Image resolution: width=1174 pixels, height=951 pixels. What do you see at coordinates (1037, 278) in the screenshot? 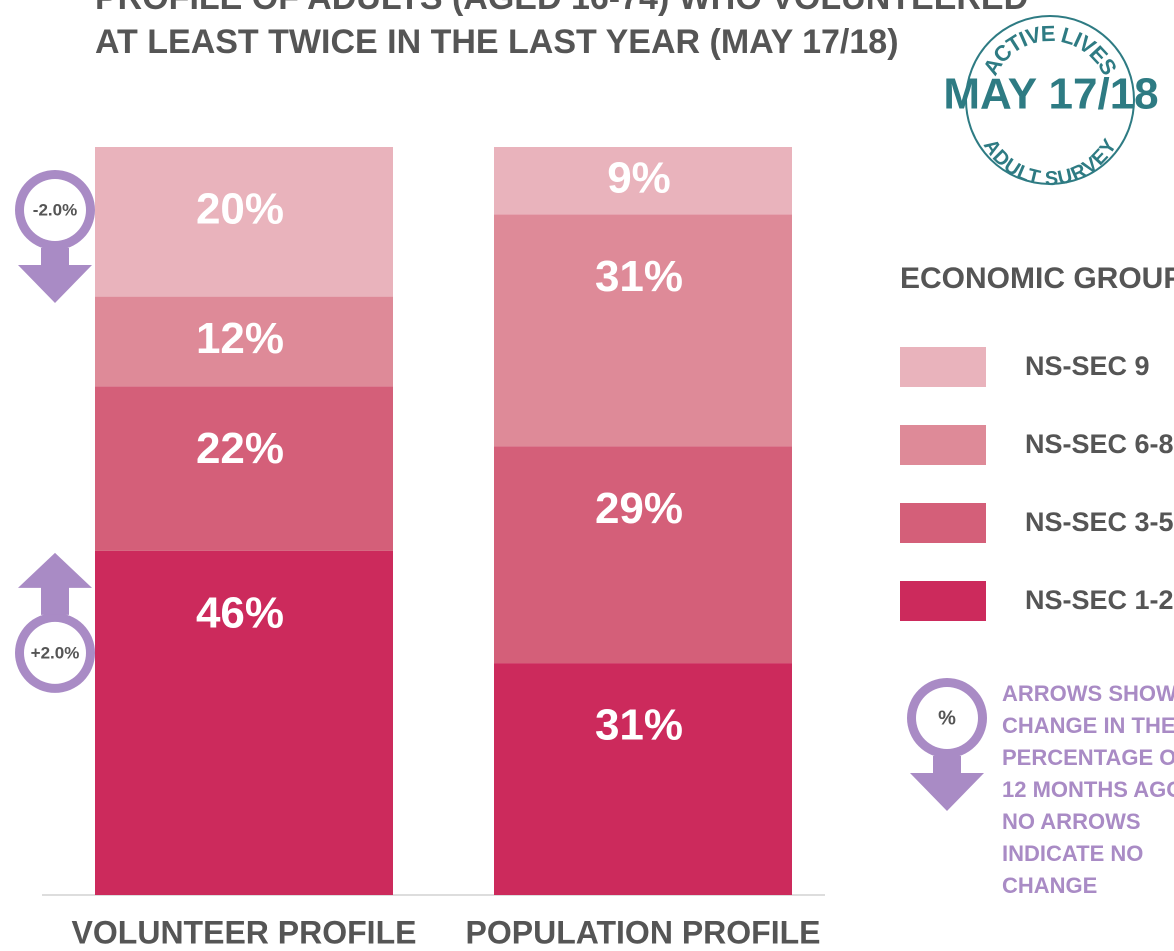
I see `legend-title: ECONOMIC GROUP` at bounding box center [1037, 278].